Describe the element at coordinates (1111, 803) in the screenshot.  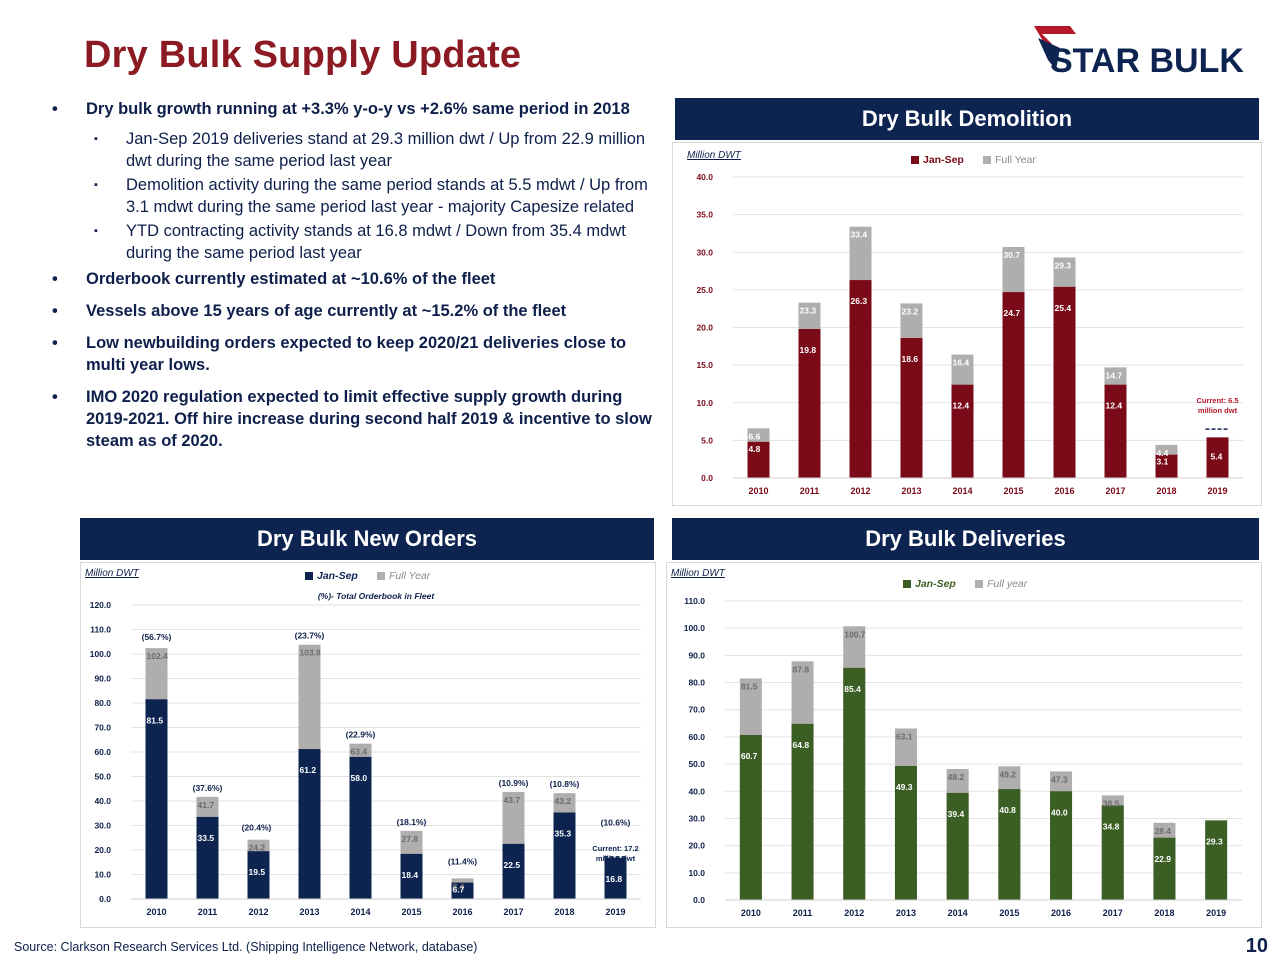
I see `data-label-full-year: 38.5` at that location.